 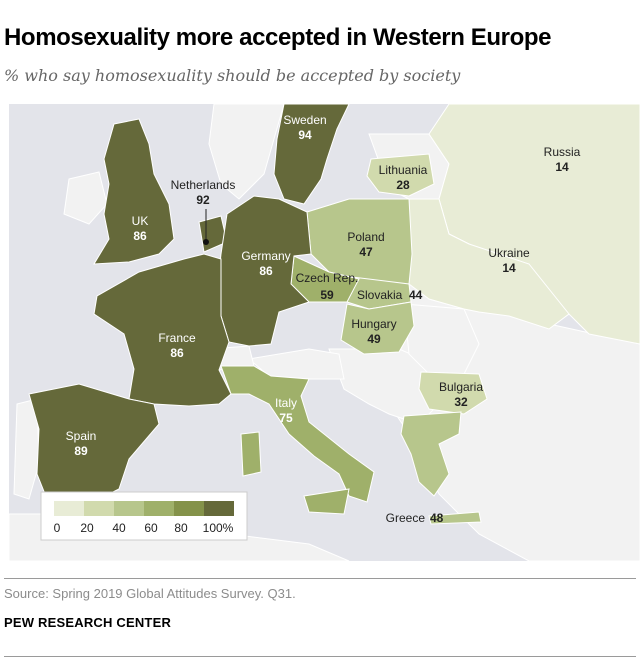 What do you see at coordinates (88, 622) in the screenshot?
I see `brand-name: PEW RESEARCH CENTER` at bounding box center [88, 622].